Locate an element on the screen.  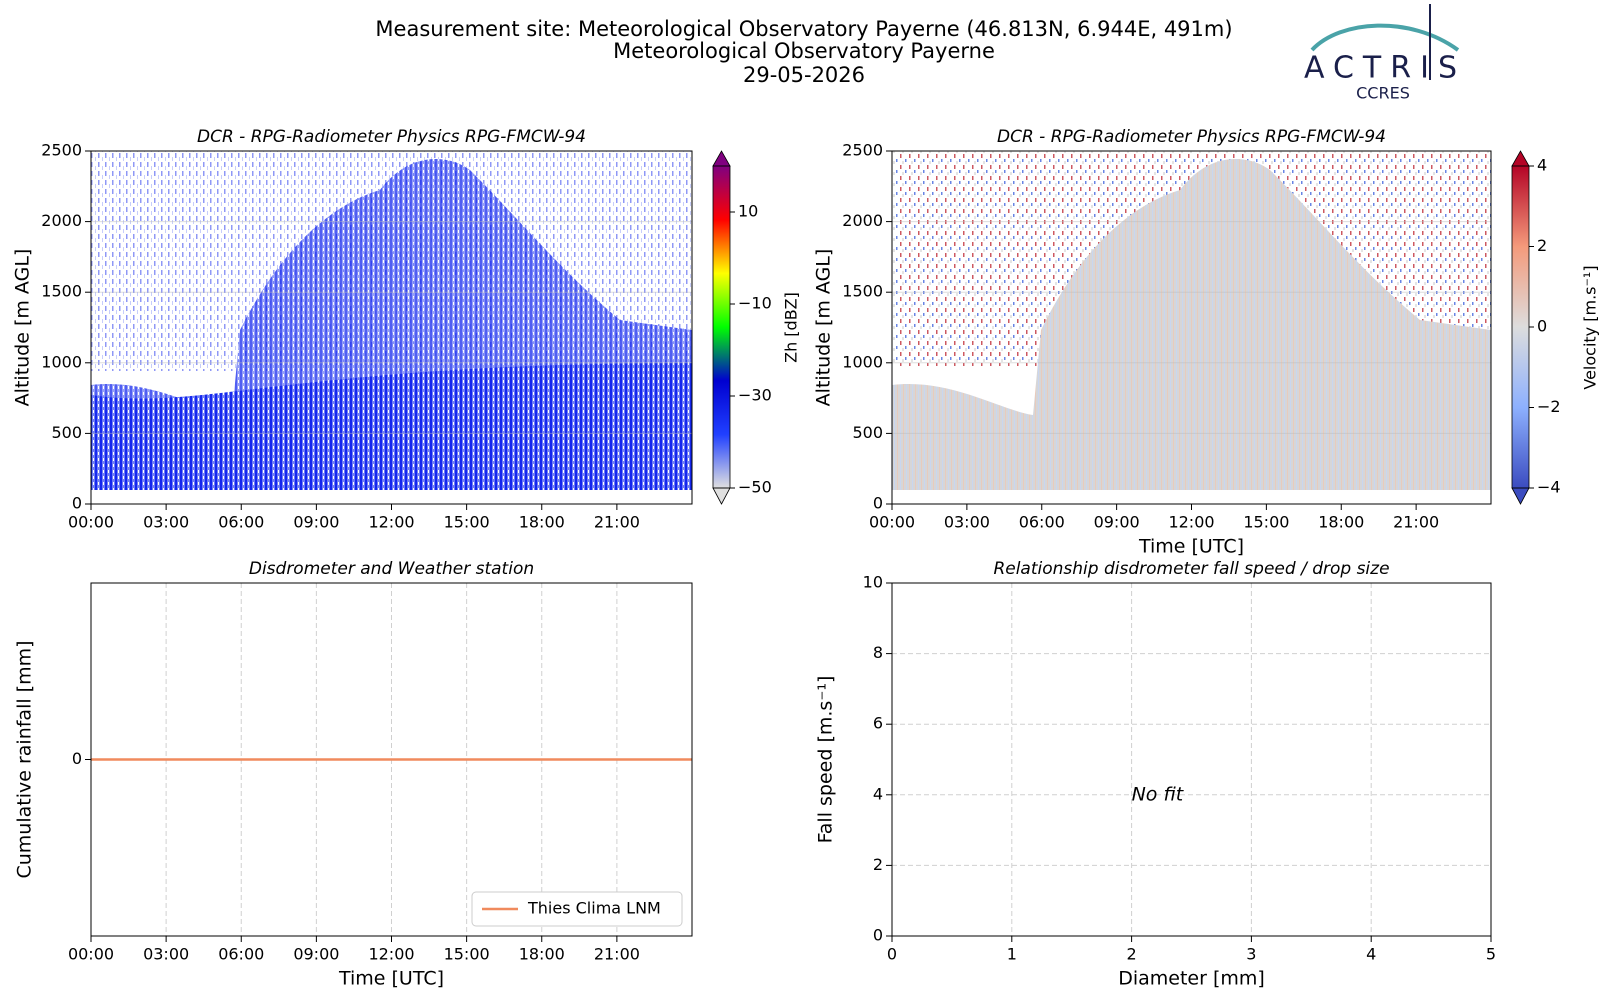
y-tick-label: 6 is located at coordinates (878, 723).